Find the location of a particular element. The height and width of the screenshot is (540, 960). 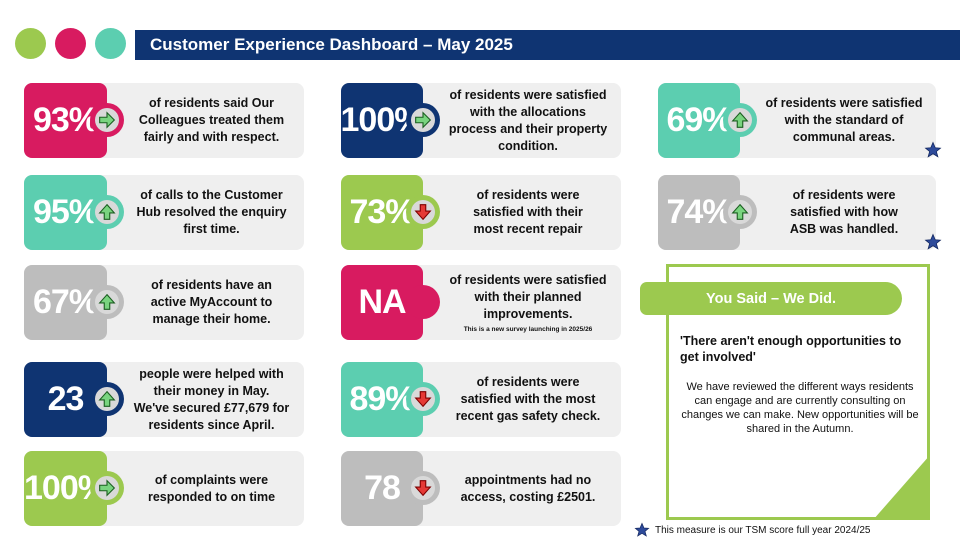

kpi-description-line: satisfied with how is located at coordinates (844, 212).